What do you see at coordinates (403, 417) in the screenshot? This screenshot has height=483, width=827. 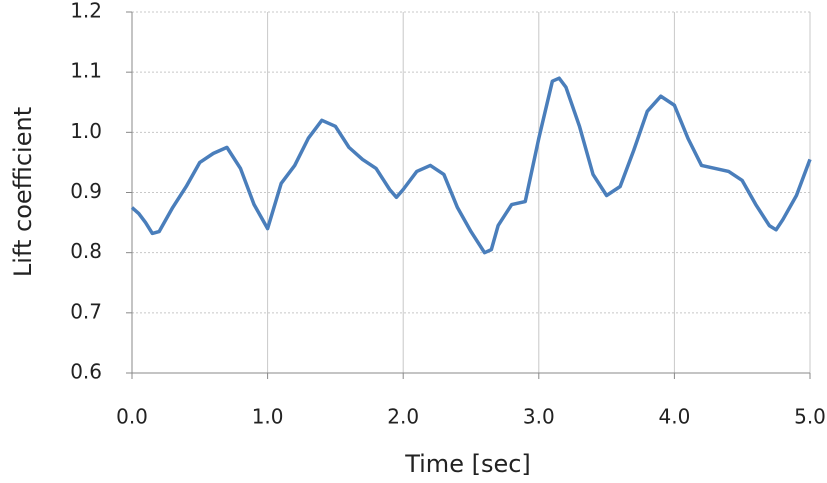 I see `x-tick-label: 2.0` at bounding box center [403, 417].